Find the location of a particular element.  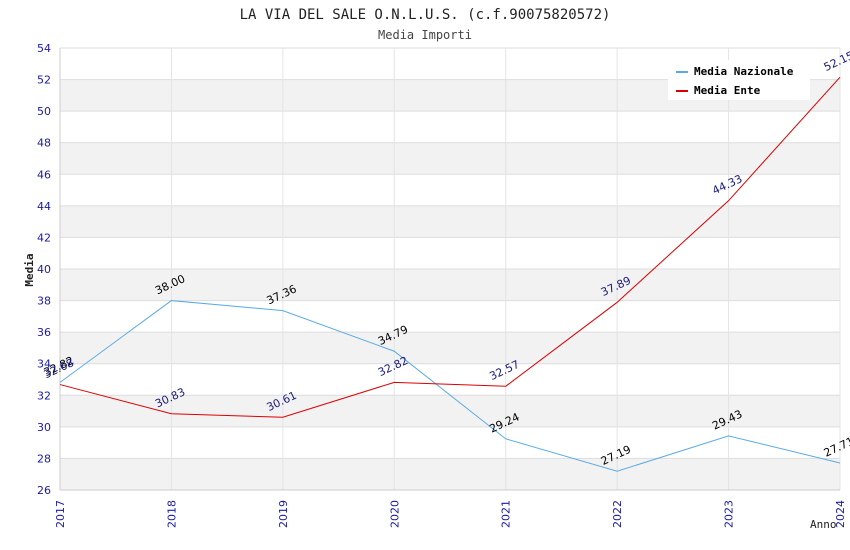

data-label: 44.33 is located at coordinates (727, 184).